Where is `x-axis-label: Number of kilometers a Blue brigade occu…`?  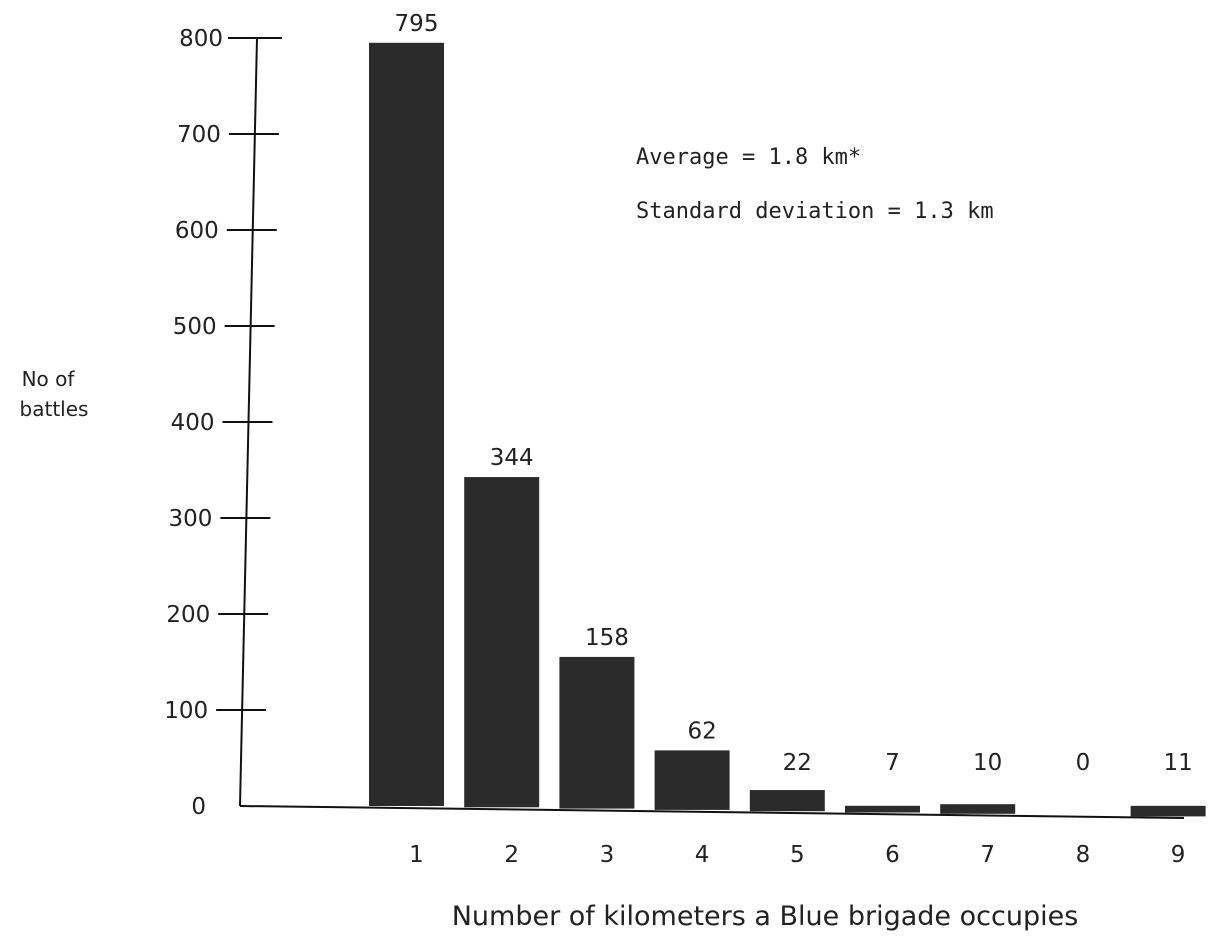
x-axis-label: Number of kilometers a Blue brigade occu… is located at coordinates (765, 916).